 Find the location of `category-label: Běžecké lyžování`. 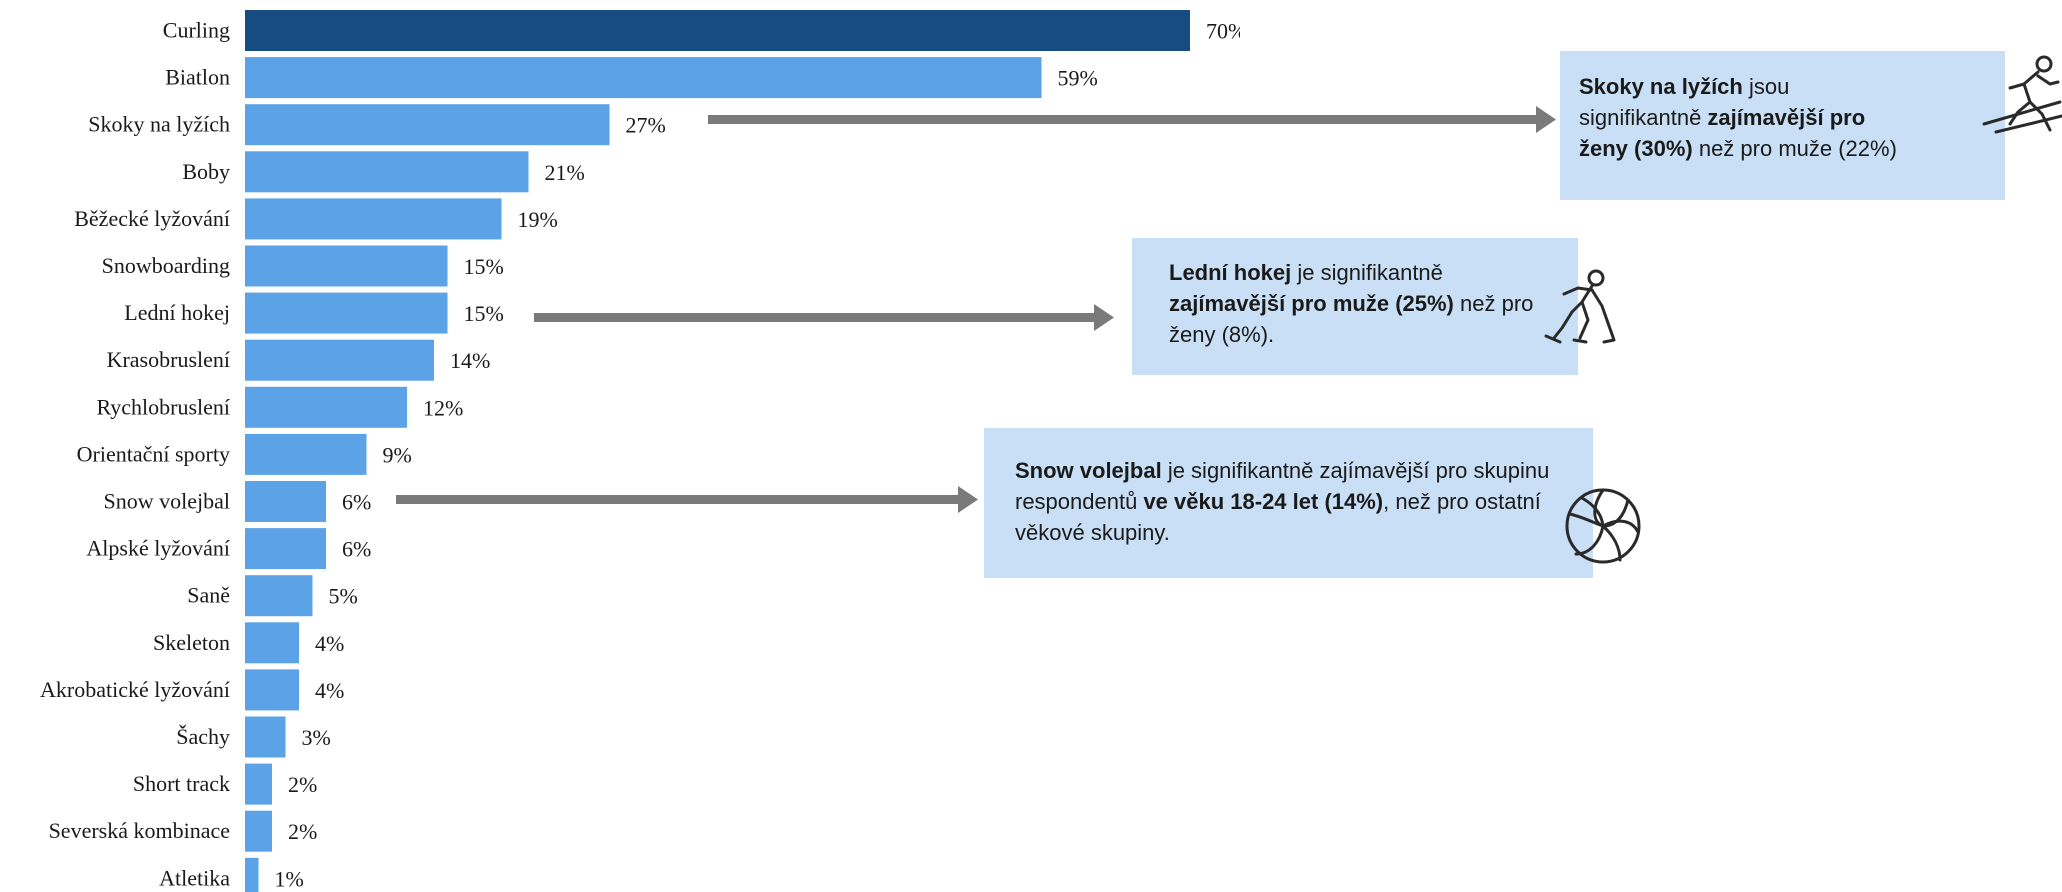

category-label: Běžecké lyžování is located at coordinates (152, 218).